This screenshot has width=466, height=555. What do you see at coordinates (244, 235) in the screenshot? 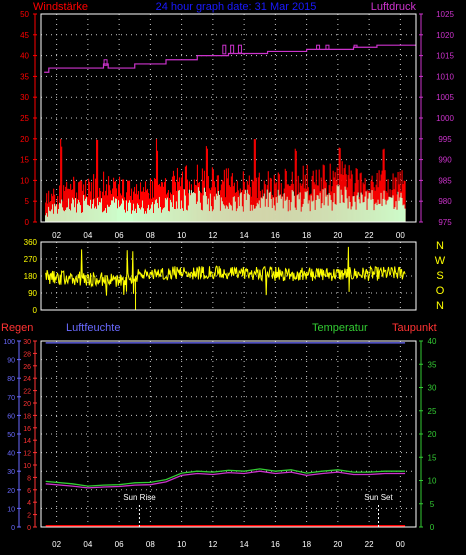
I see `wind-time-tick-label: 14` at bounding box center [244, 235].